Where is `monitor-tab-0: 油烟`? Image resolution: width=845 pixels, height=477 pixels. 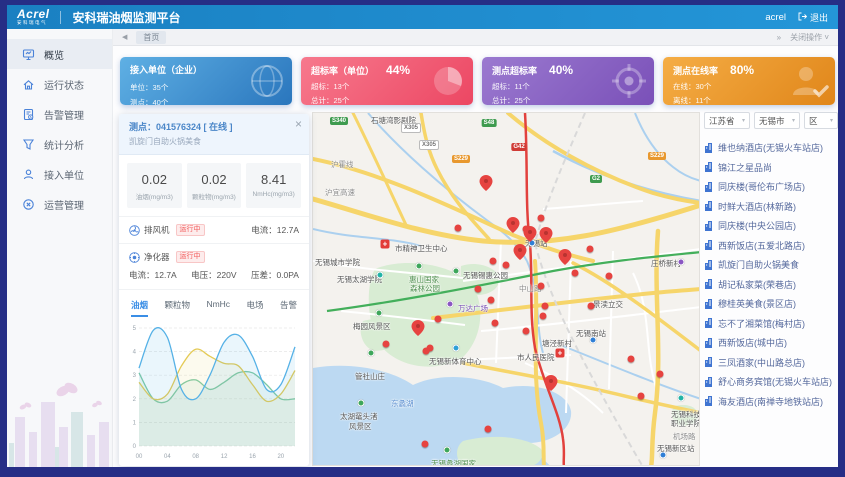
monitor-tab-0: 油烟 is located at coordinates (140, 308).